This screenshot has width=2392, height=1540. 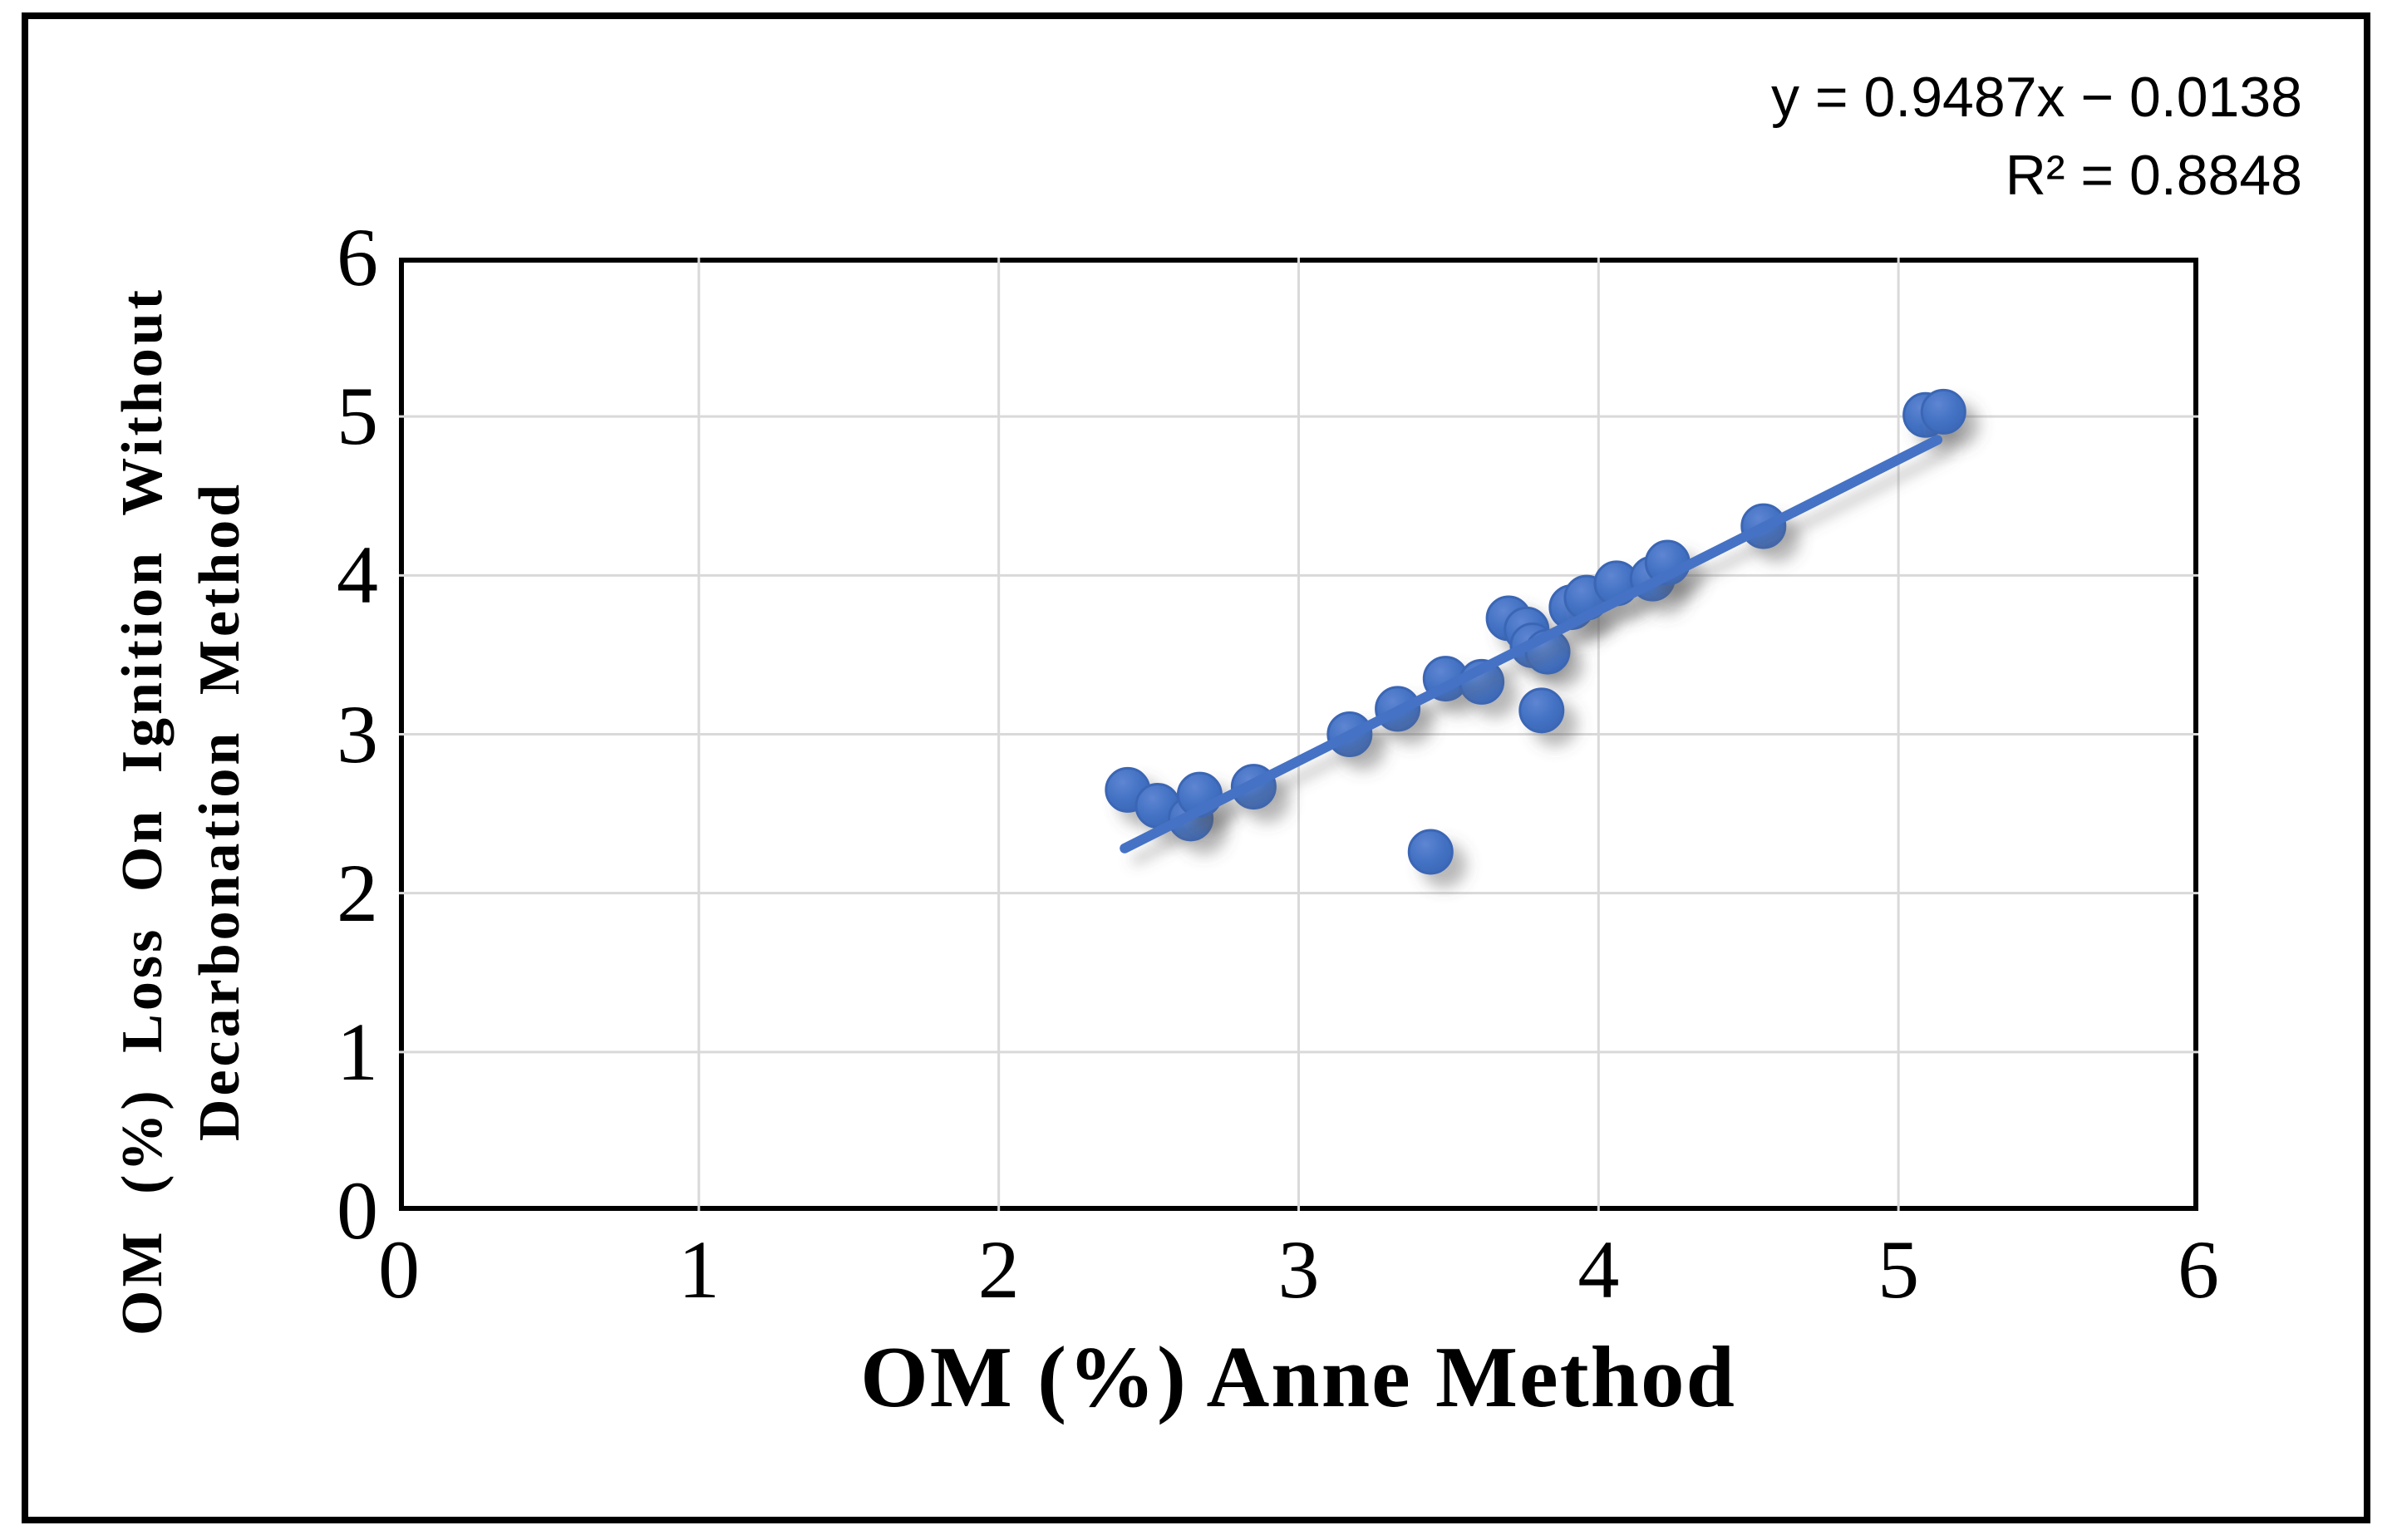 What do you see at coordinates (220, 811) in the screenshot?
I see `y-axis-title-line2: Decarbonation Method` at bounding box center [220, 811].